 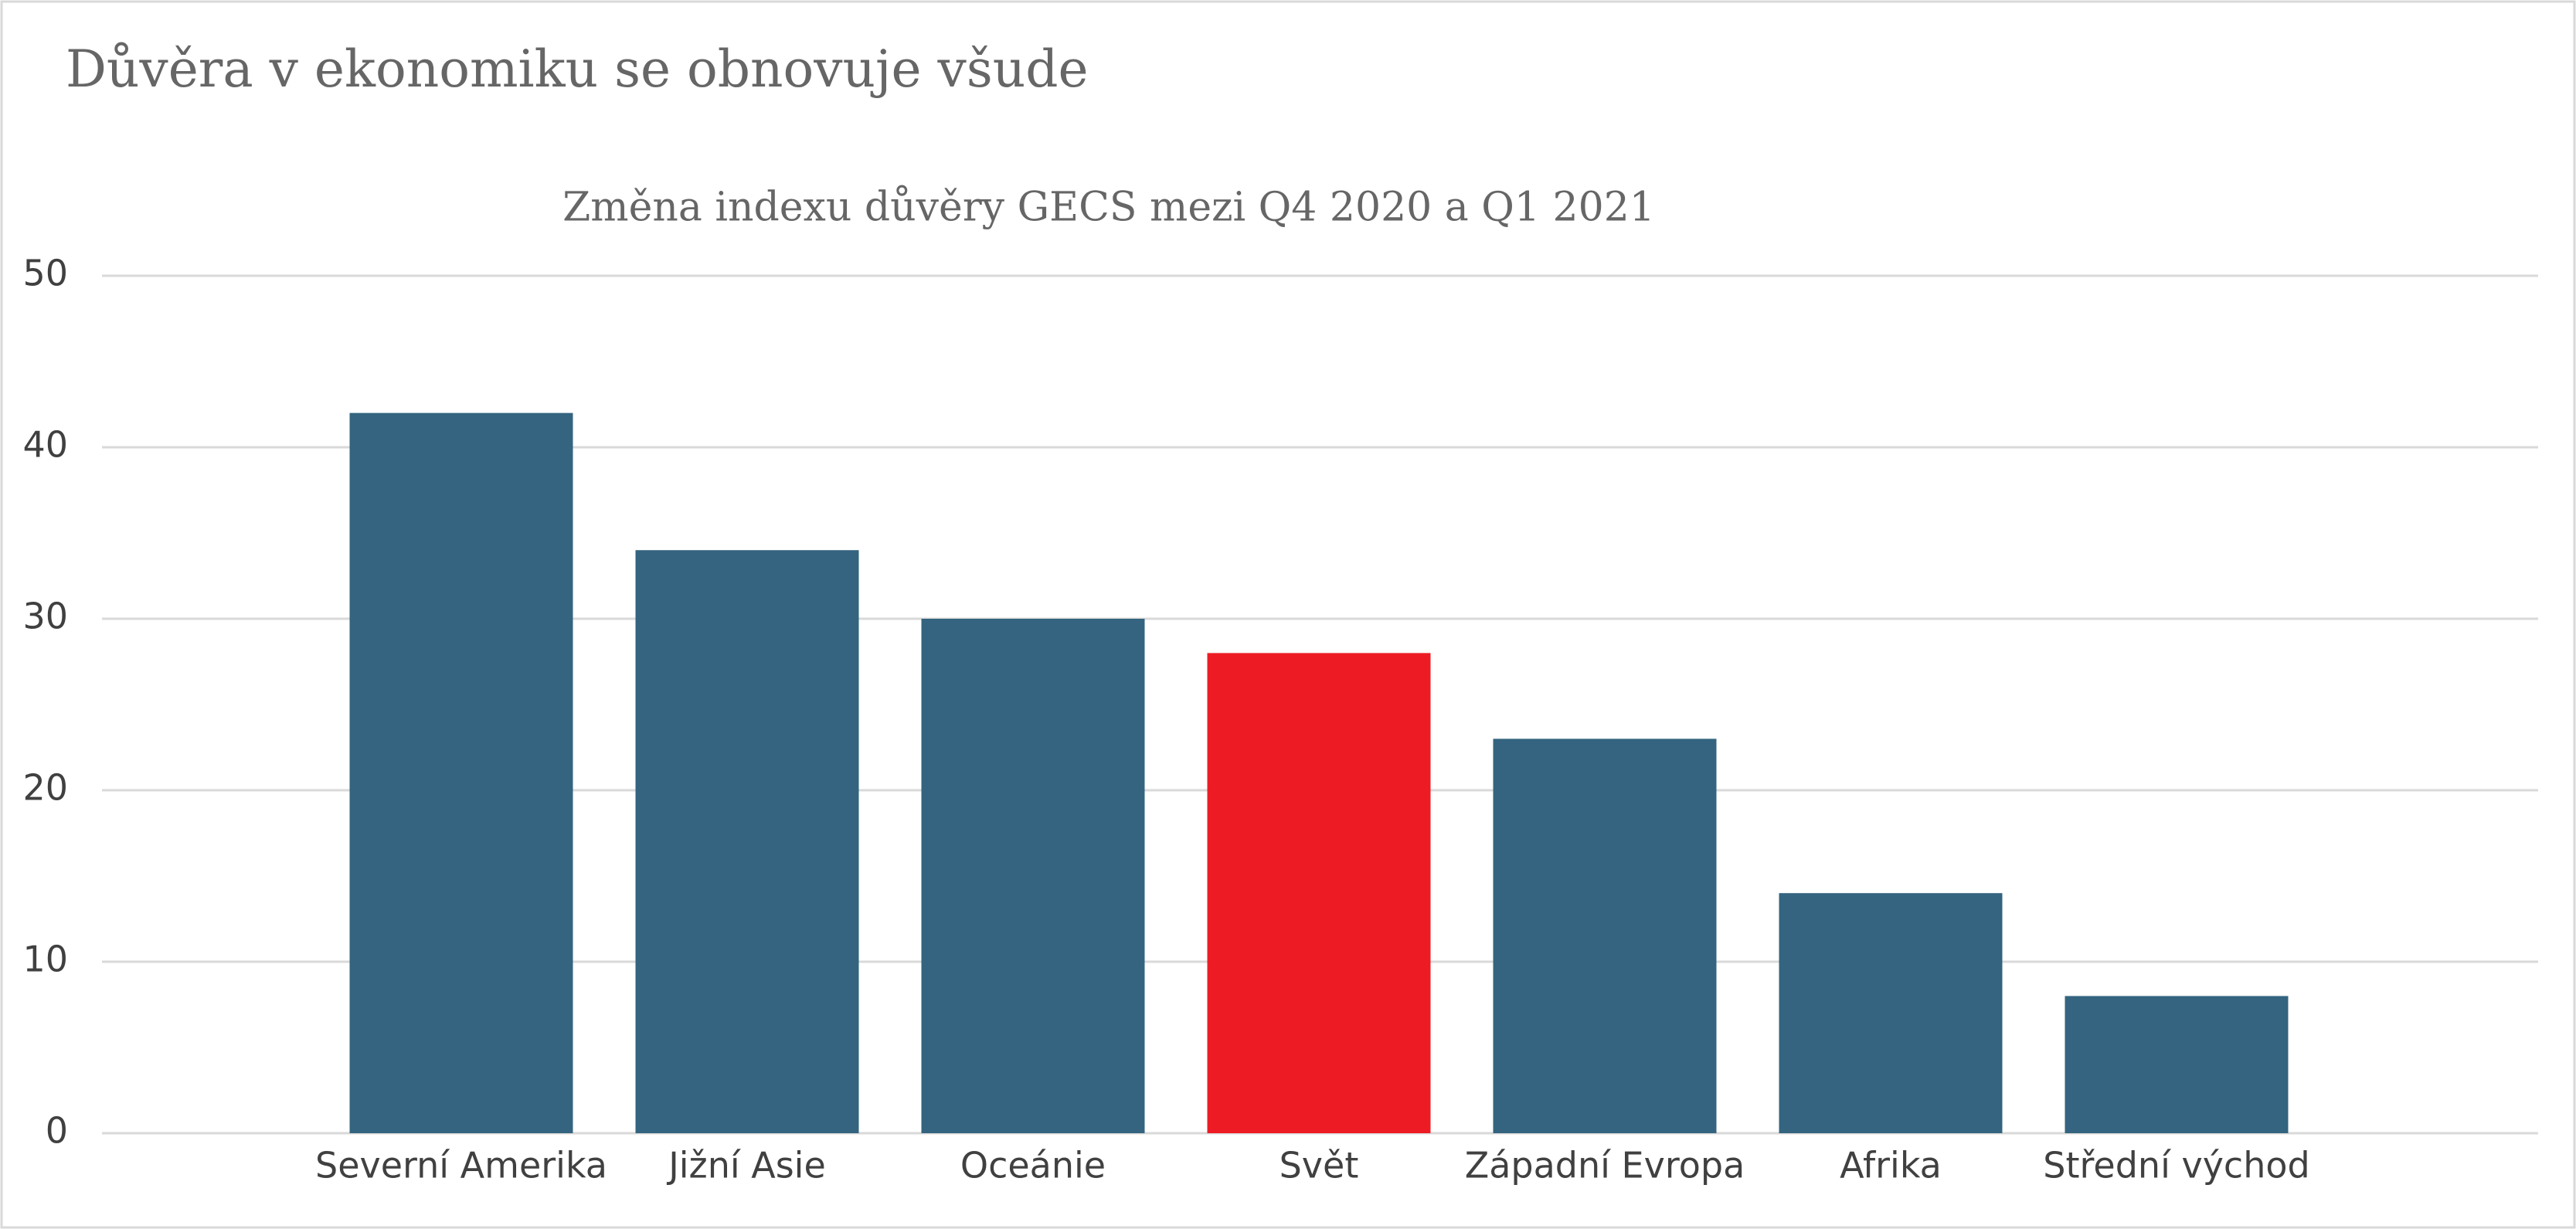 What do you see at coordinates (2176, 1166) in the screenshot?
I see `x-tick-label: Střední východ` at bounding box center [2176, 1166].